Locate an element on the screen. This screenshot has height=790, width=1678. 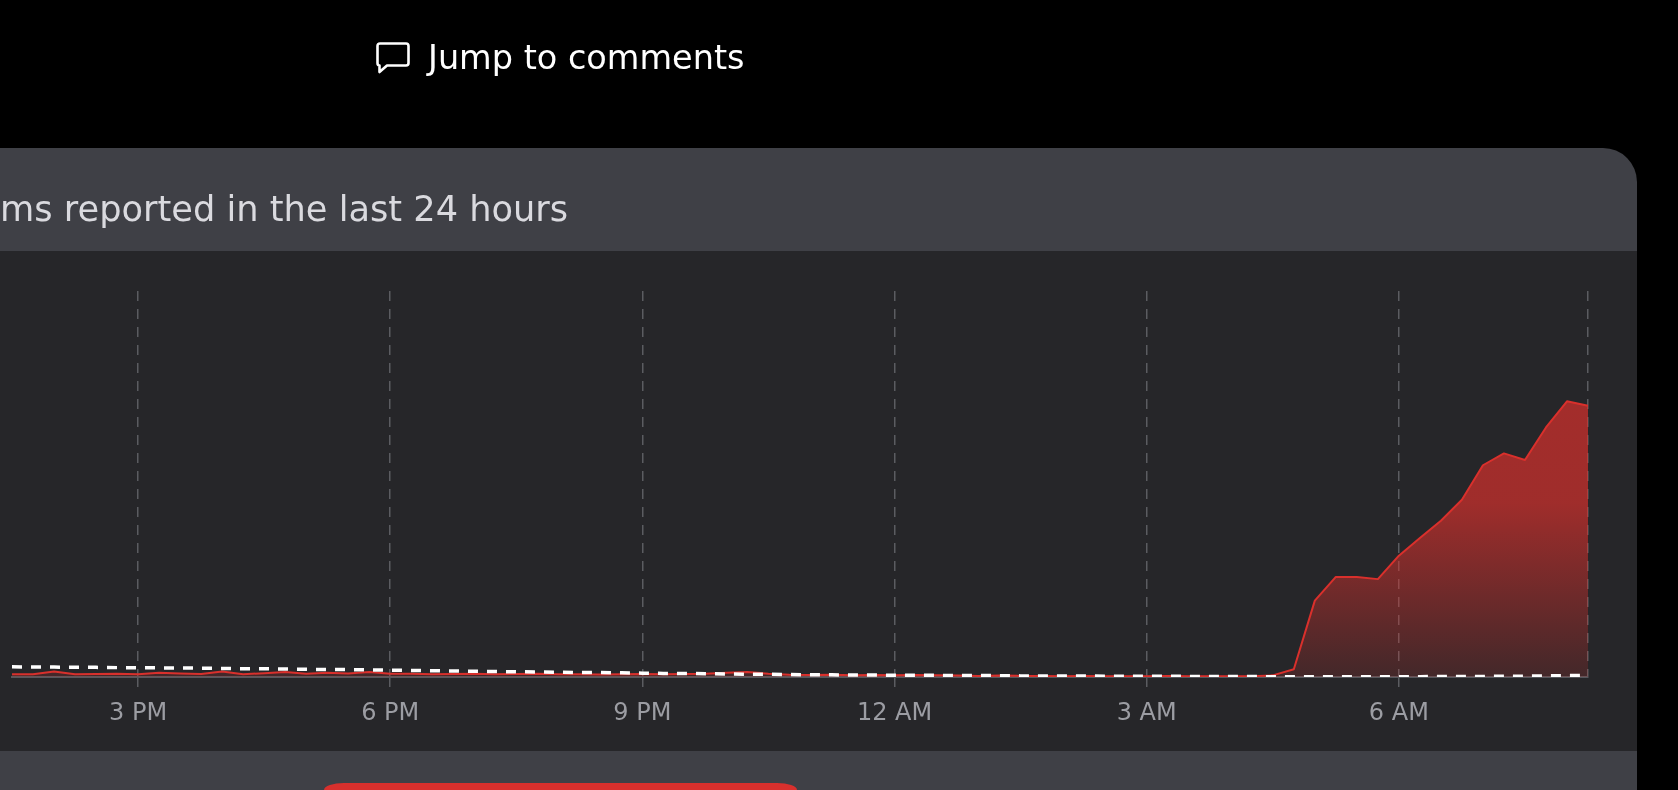
x-tick-label: 12 AM is located at coordinates (894, 711).